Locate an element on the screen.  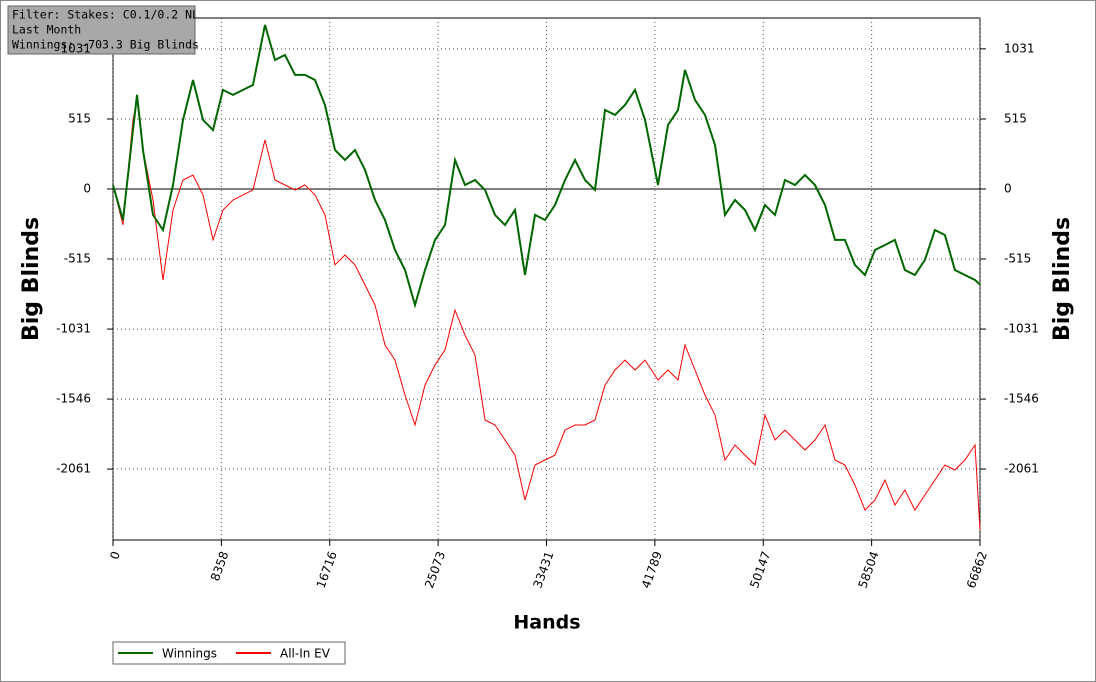
y2-tick-label: -1031 is located at coordinates (1021, 329).